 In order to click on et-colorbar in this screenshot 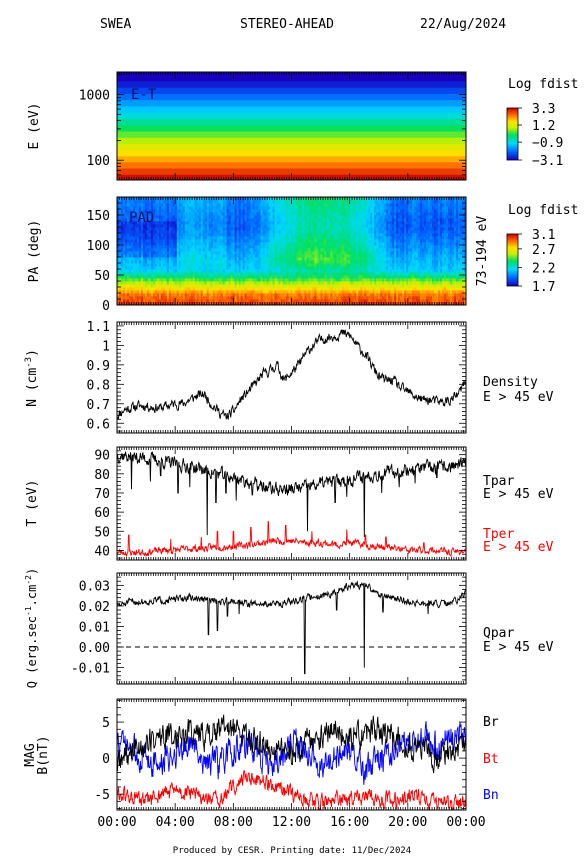, I will do `click(512, 134)`.